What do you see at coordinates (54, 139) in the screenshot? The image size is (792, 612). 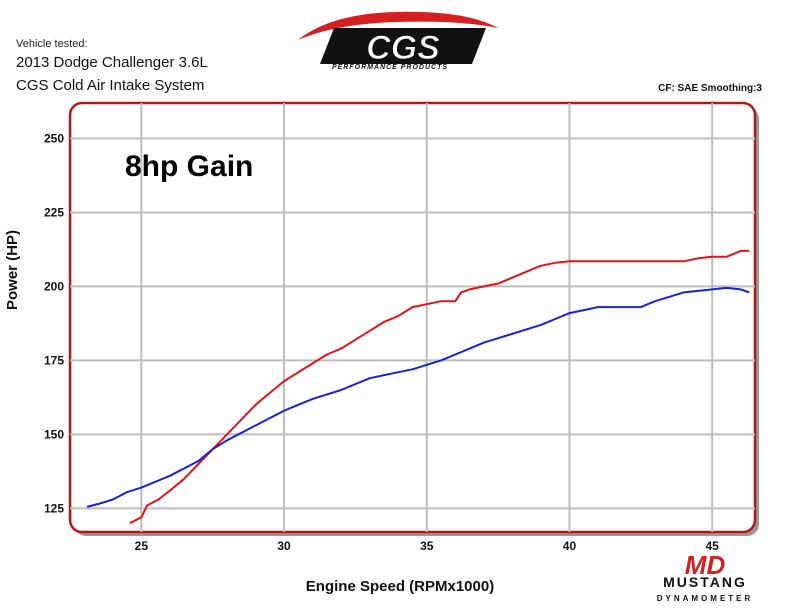 I see `y-tick-label: 250` at bounding box center [54, 139].